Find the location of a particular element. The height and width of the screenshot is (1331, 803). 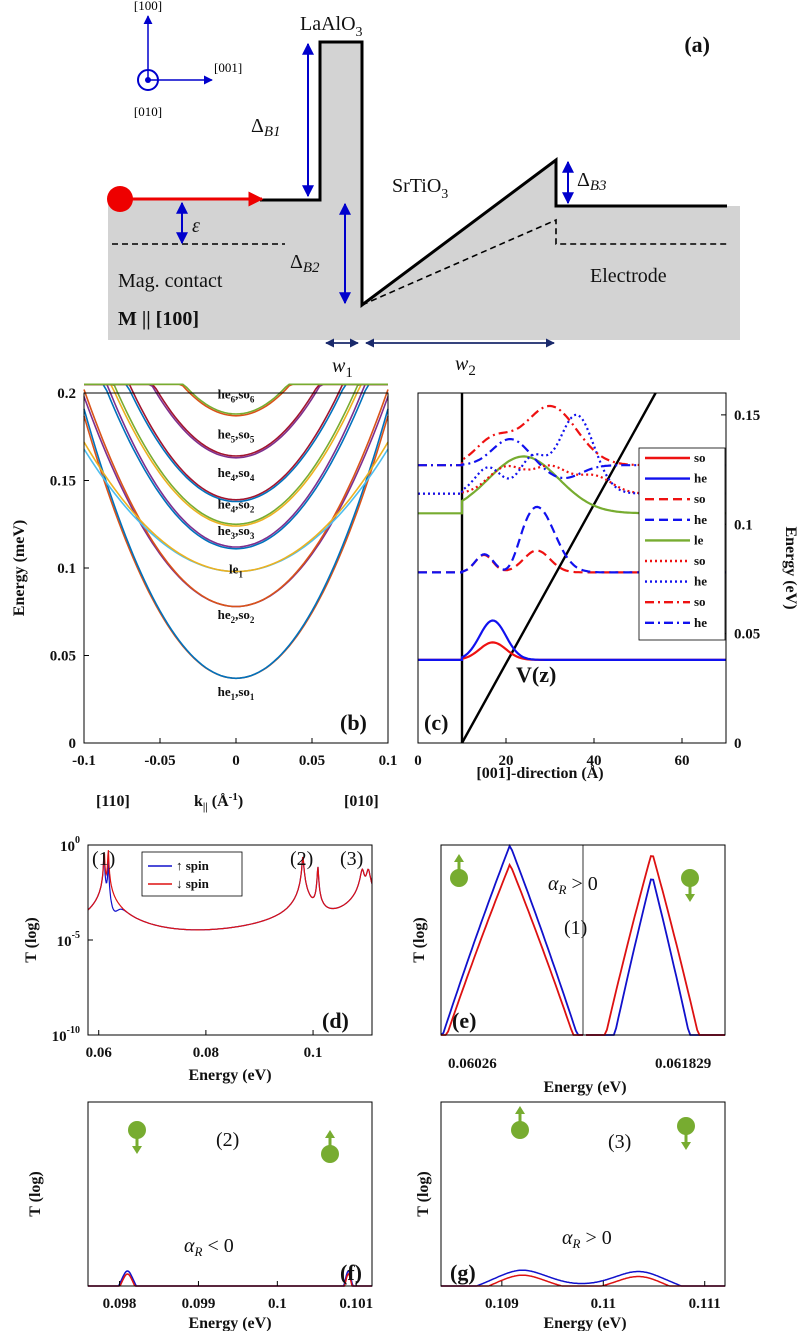

d-legend: ↑ spin ↓ spin is located at coordinates (192, 874).